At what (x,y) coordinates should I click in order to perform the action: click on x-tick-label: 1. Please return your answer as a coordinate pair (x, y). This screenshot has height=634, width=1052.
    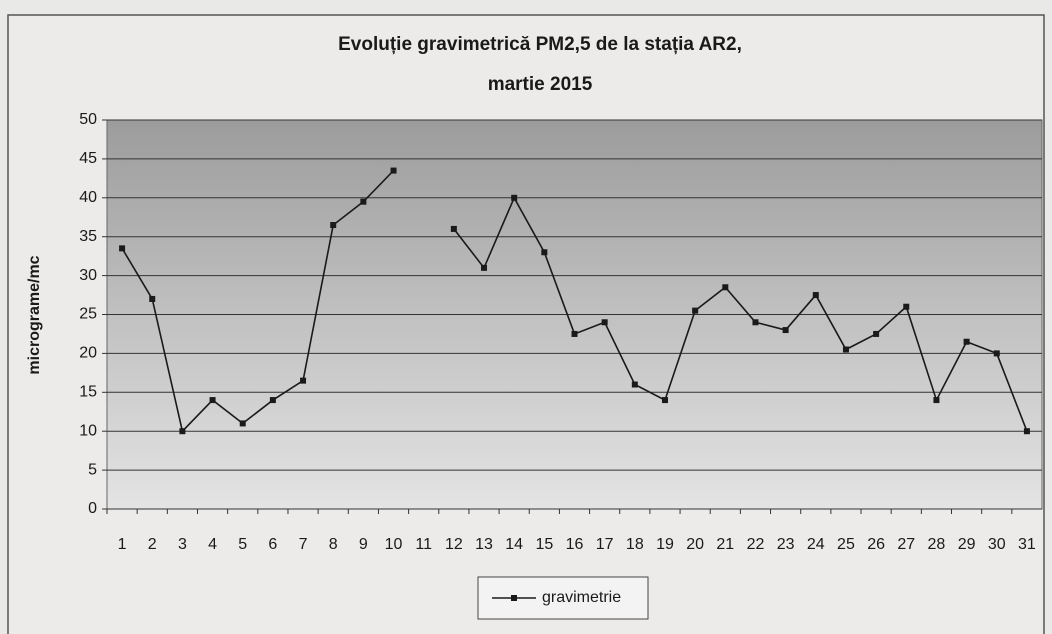
    Looking at the image, I should click on (122, 544).